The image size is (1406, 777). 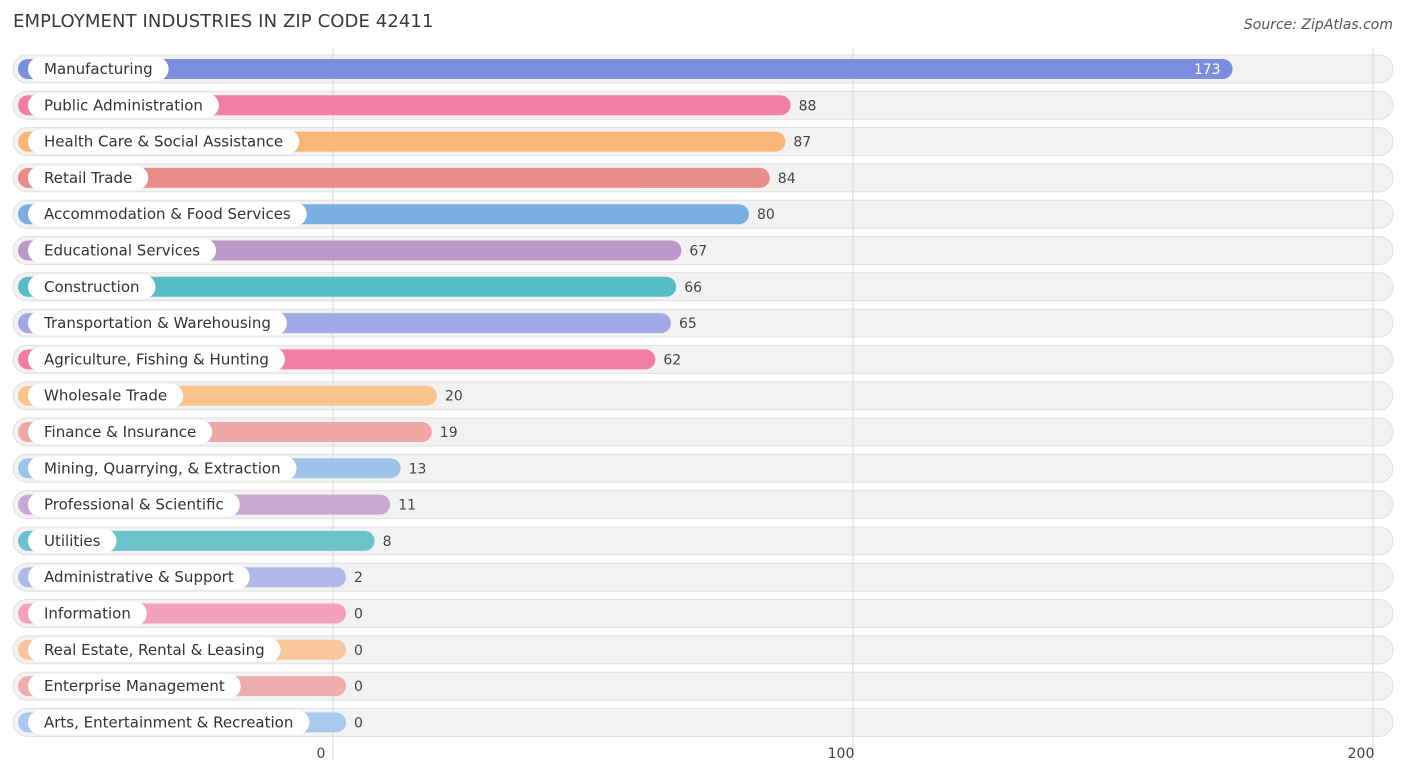 I want to click on category-label: Construction, so click(x=92, y=287).